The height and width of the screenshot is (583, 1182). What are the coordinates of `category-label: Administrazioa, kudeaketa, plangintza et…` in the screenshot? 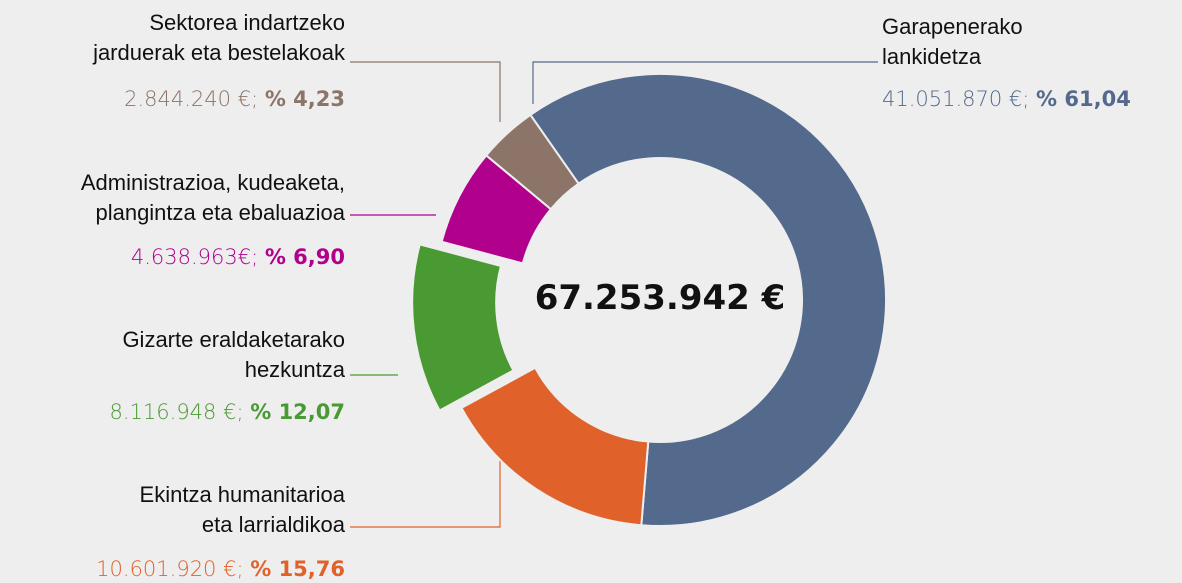 It's located at (212, 197).